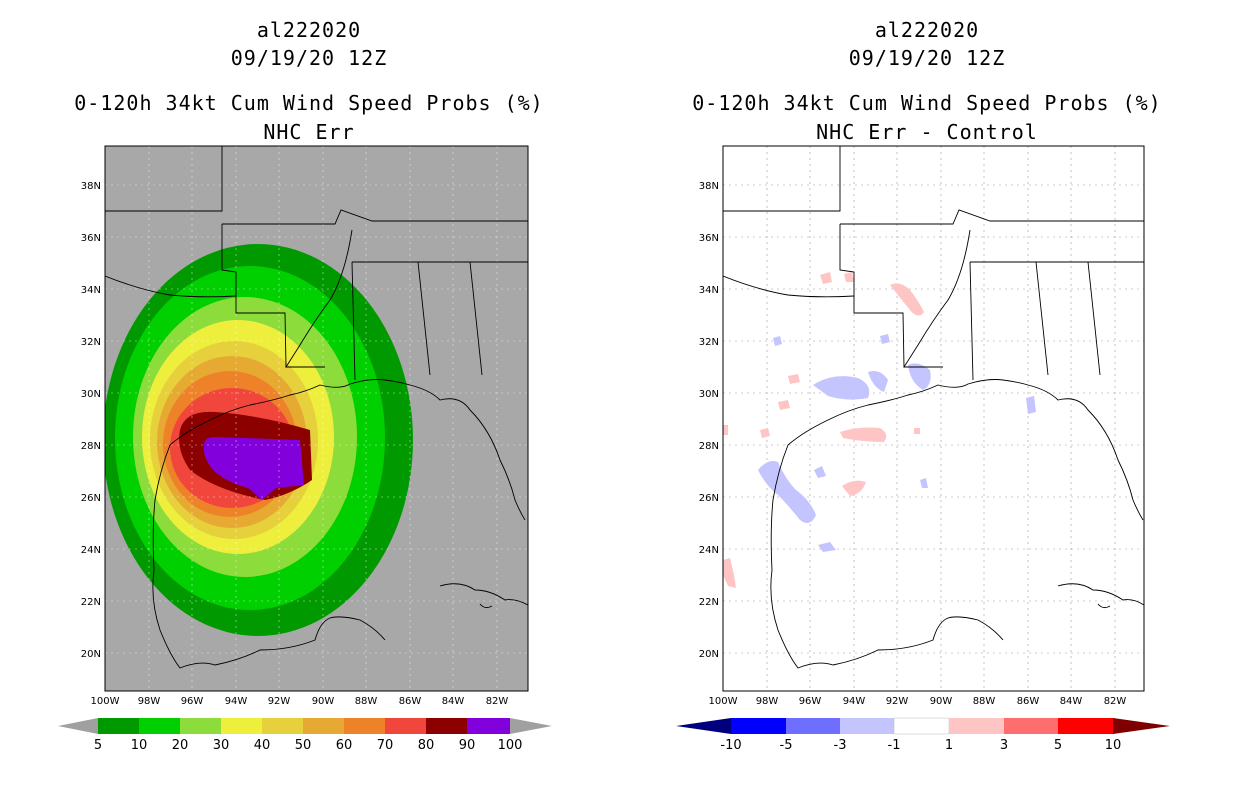 This screenshot has width=1236, height=800. I want to click on datetime-title: 09/19/20 12Z, so click(309, 58).